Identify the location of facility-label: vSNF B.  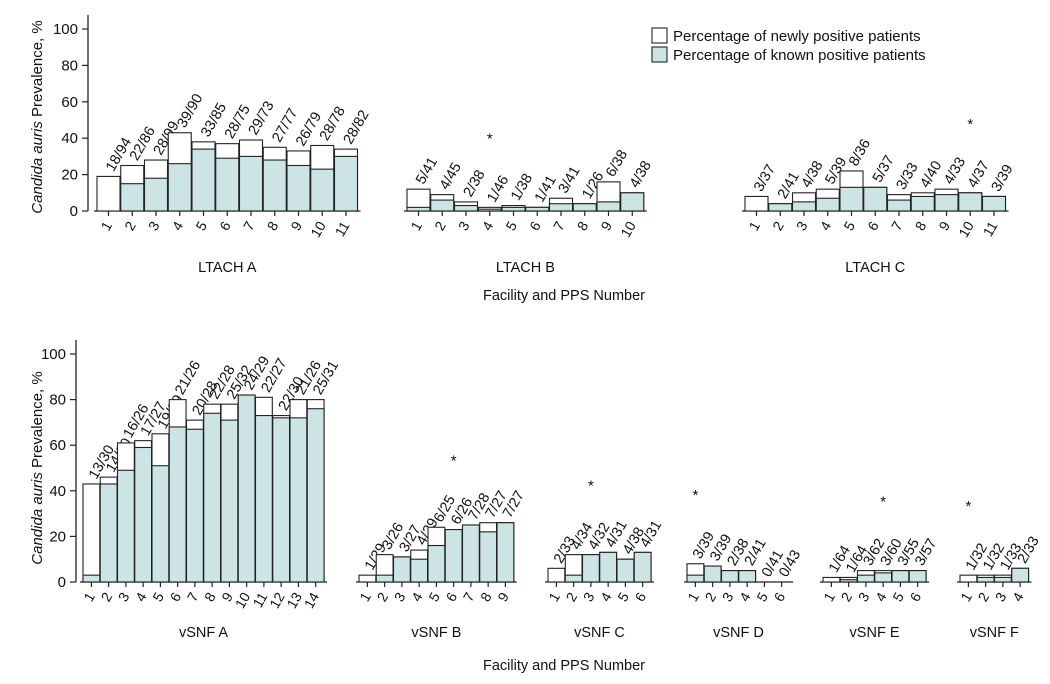
(436, 633).